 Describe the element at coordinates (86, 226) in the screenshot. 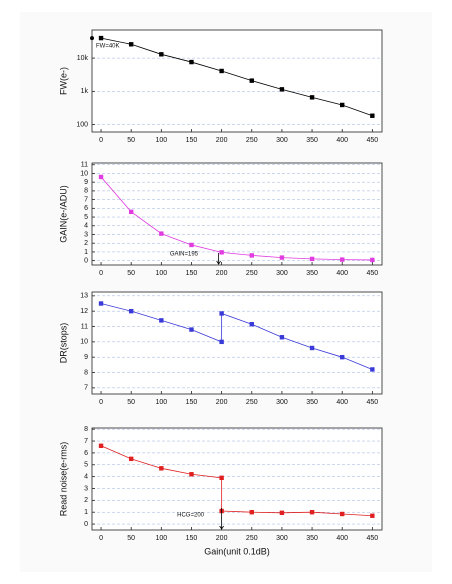

I see `y-tick-label: 4` at that location.